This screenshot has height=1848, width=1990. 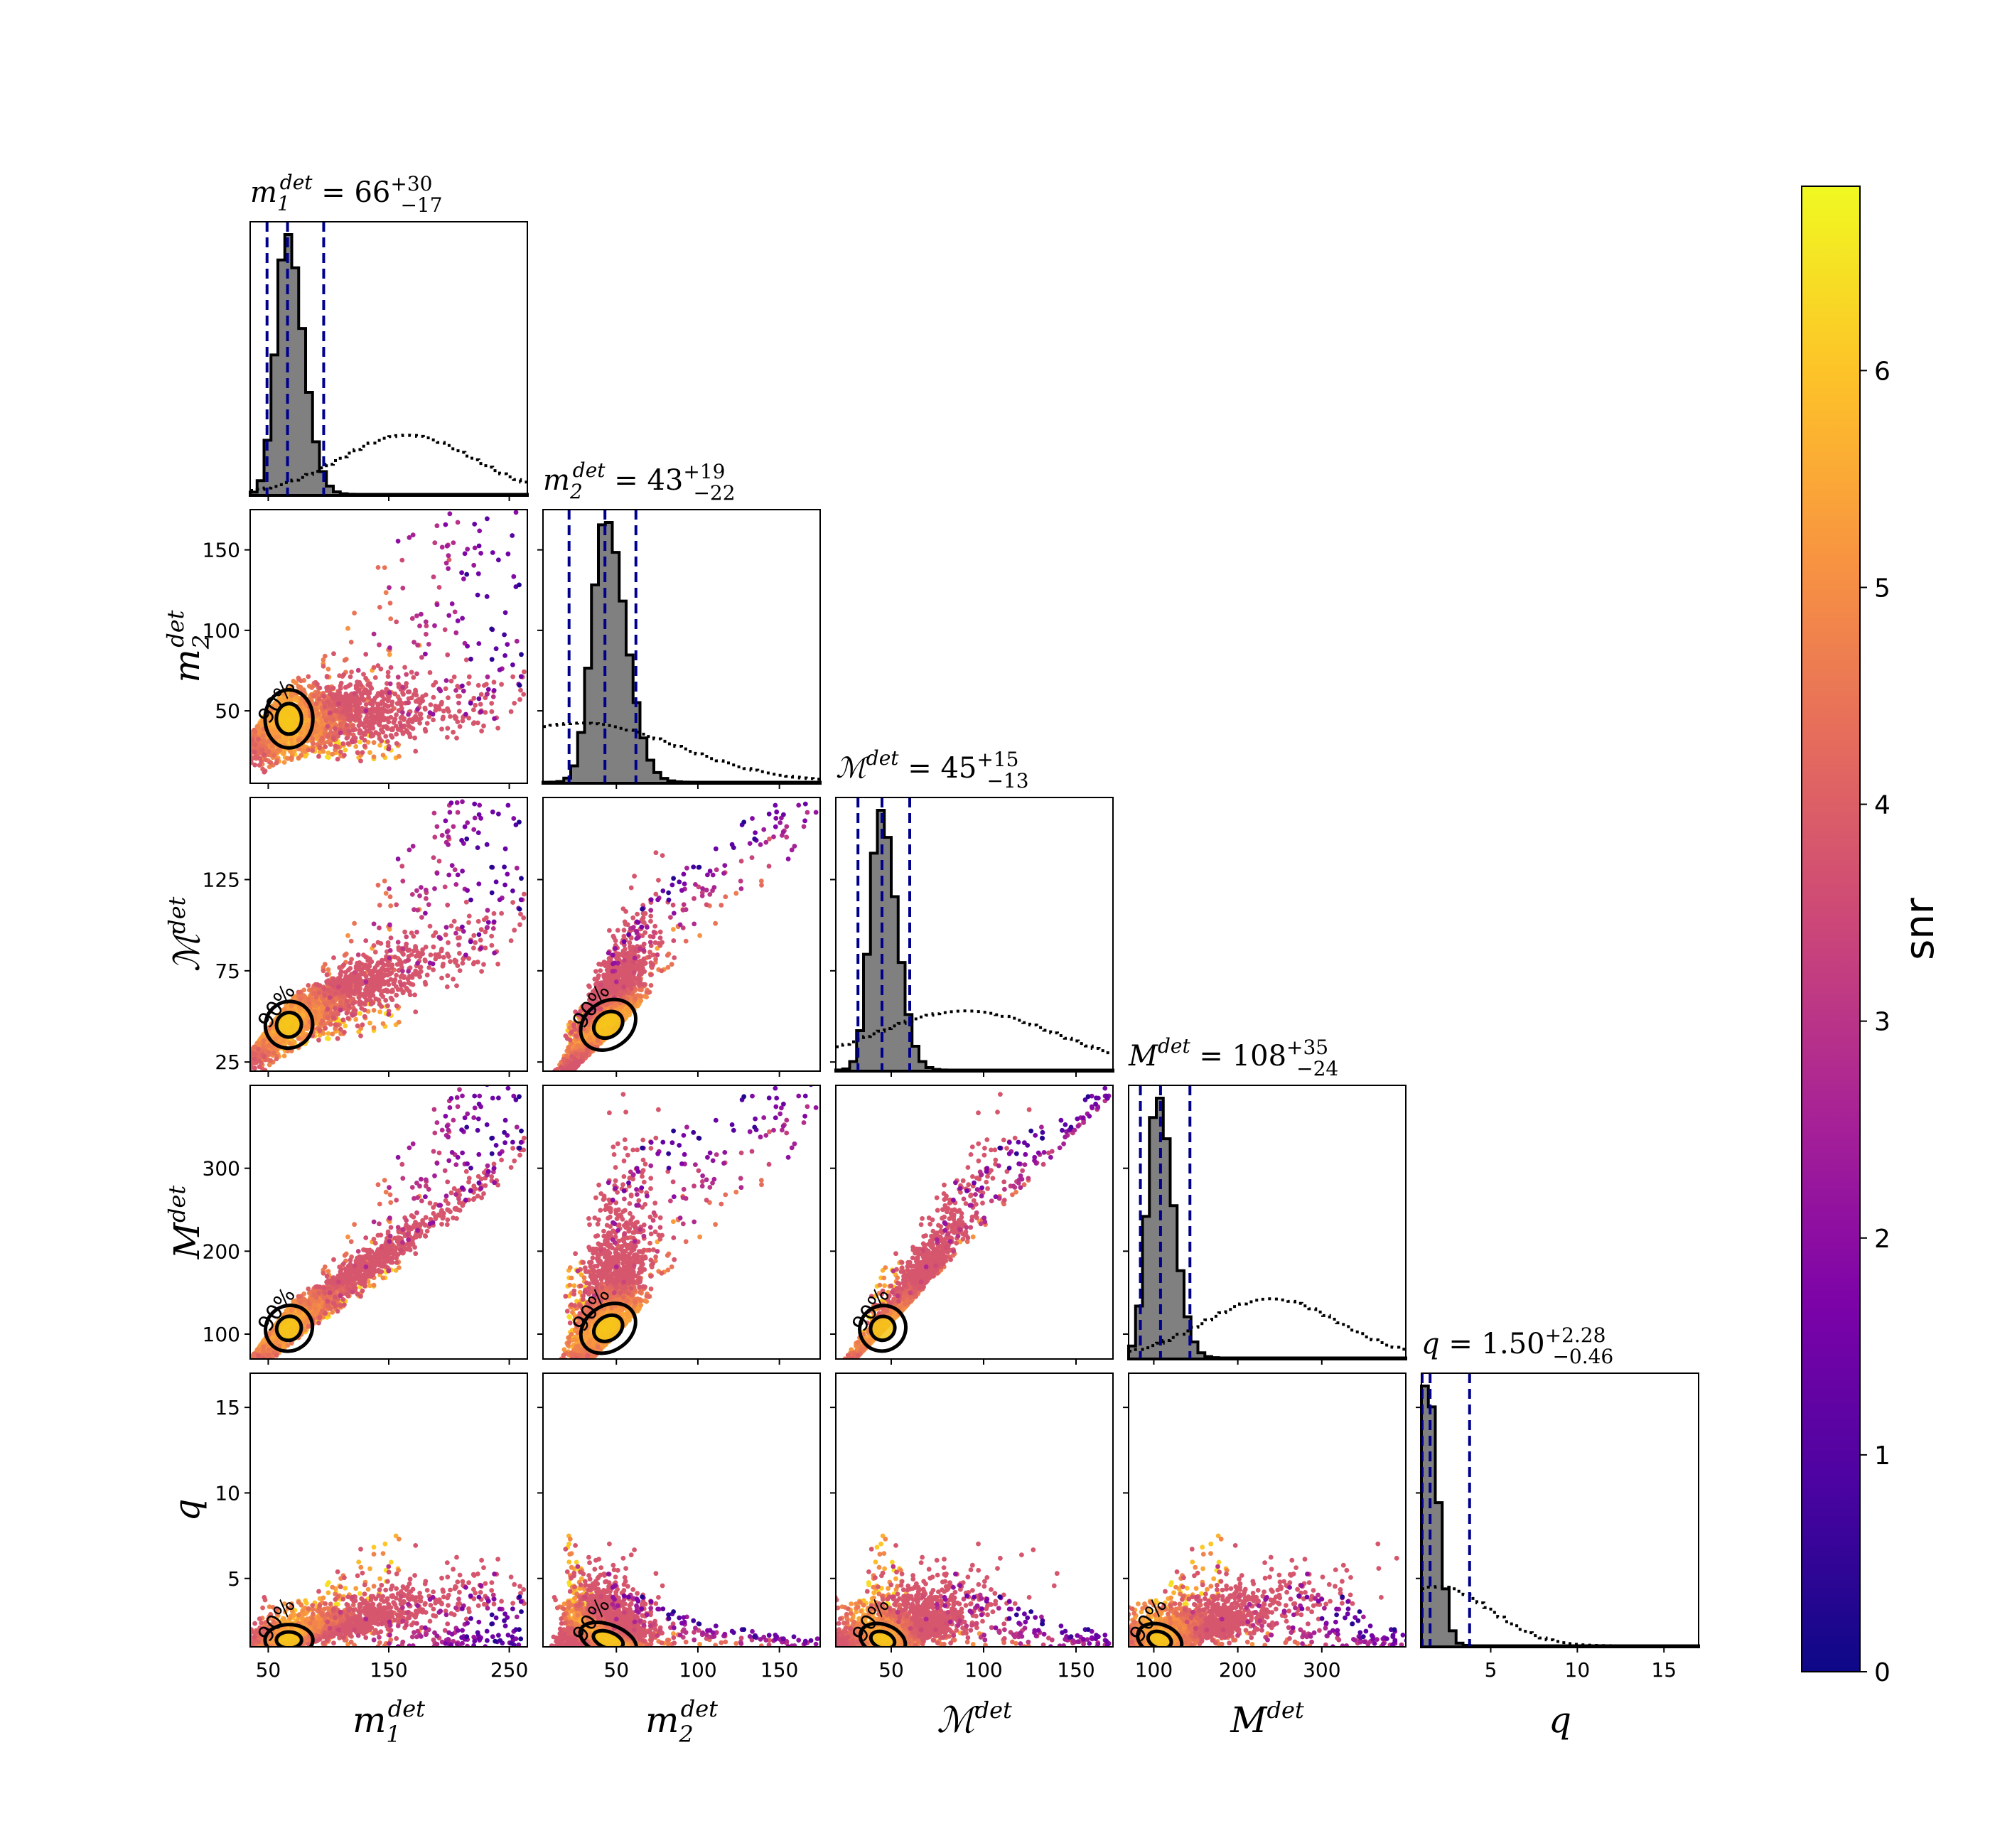 What do you see at coordinates (645, 480) in the screenshot?
I see `title-eq: = 43` at bounding box center [645, 480].